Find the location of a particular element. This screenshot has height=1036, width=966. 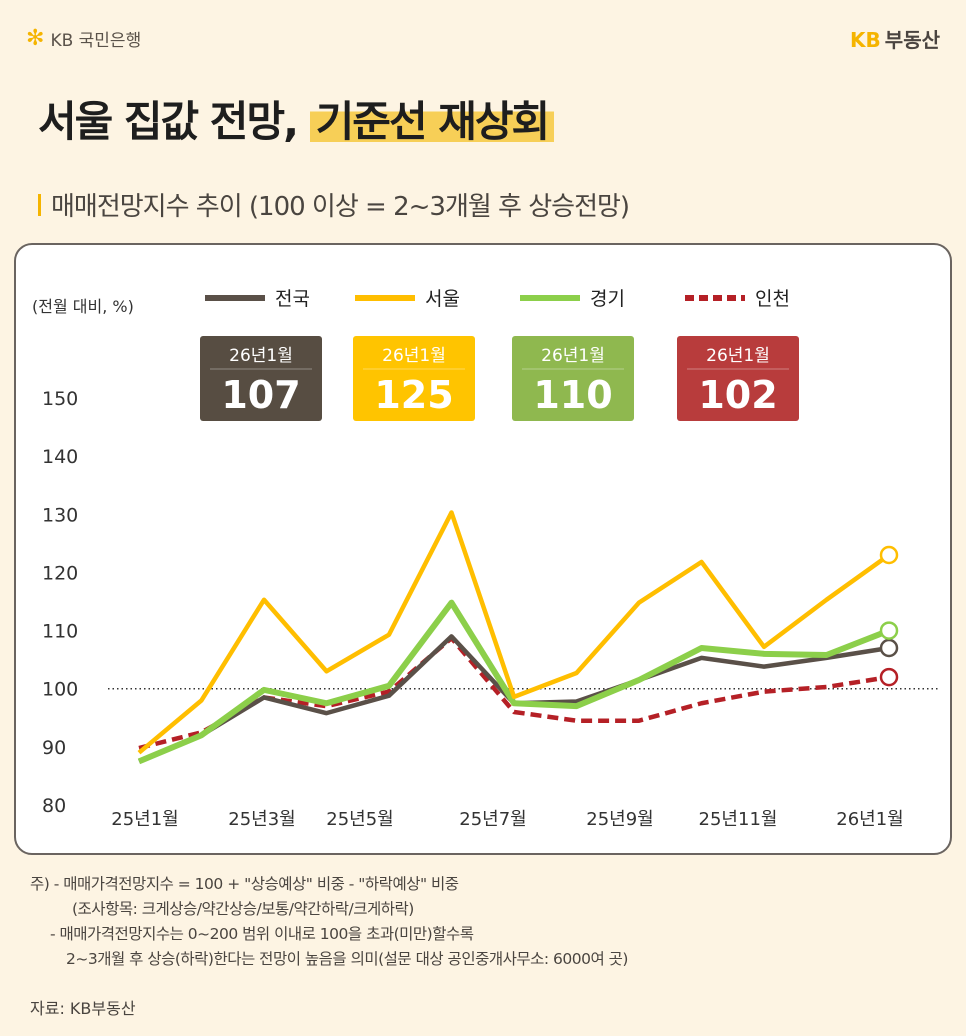

source-text: 자료: KB부동산 is located at coordinates (83, 1008).